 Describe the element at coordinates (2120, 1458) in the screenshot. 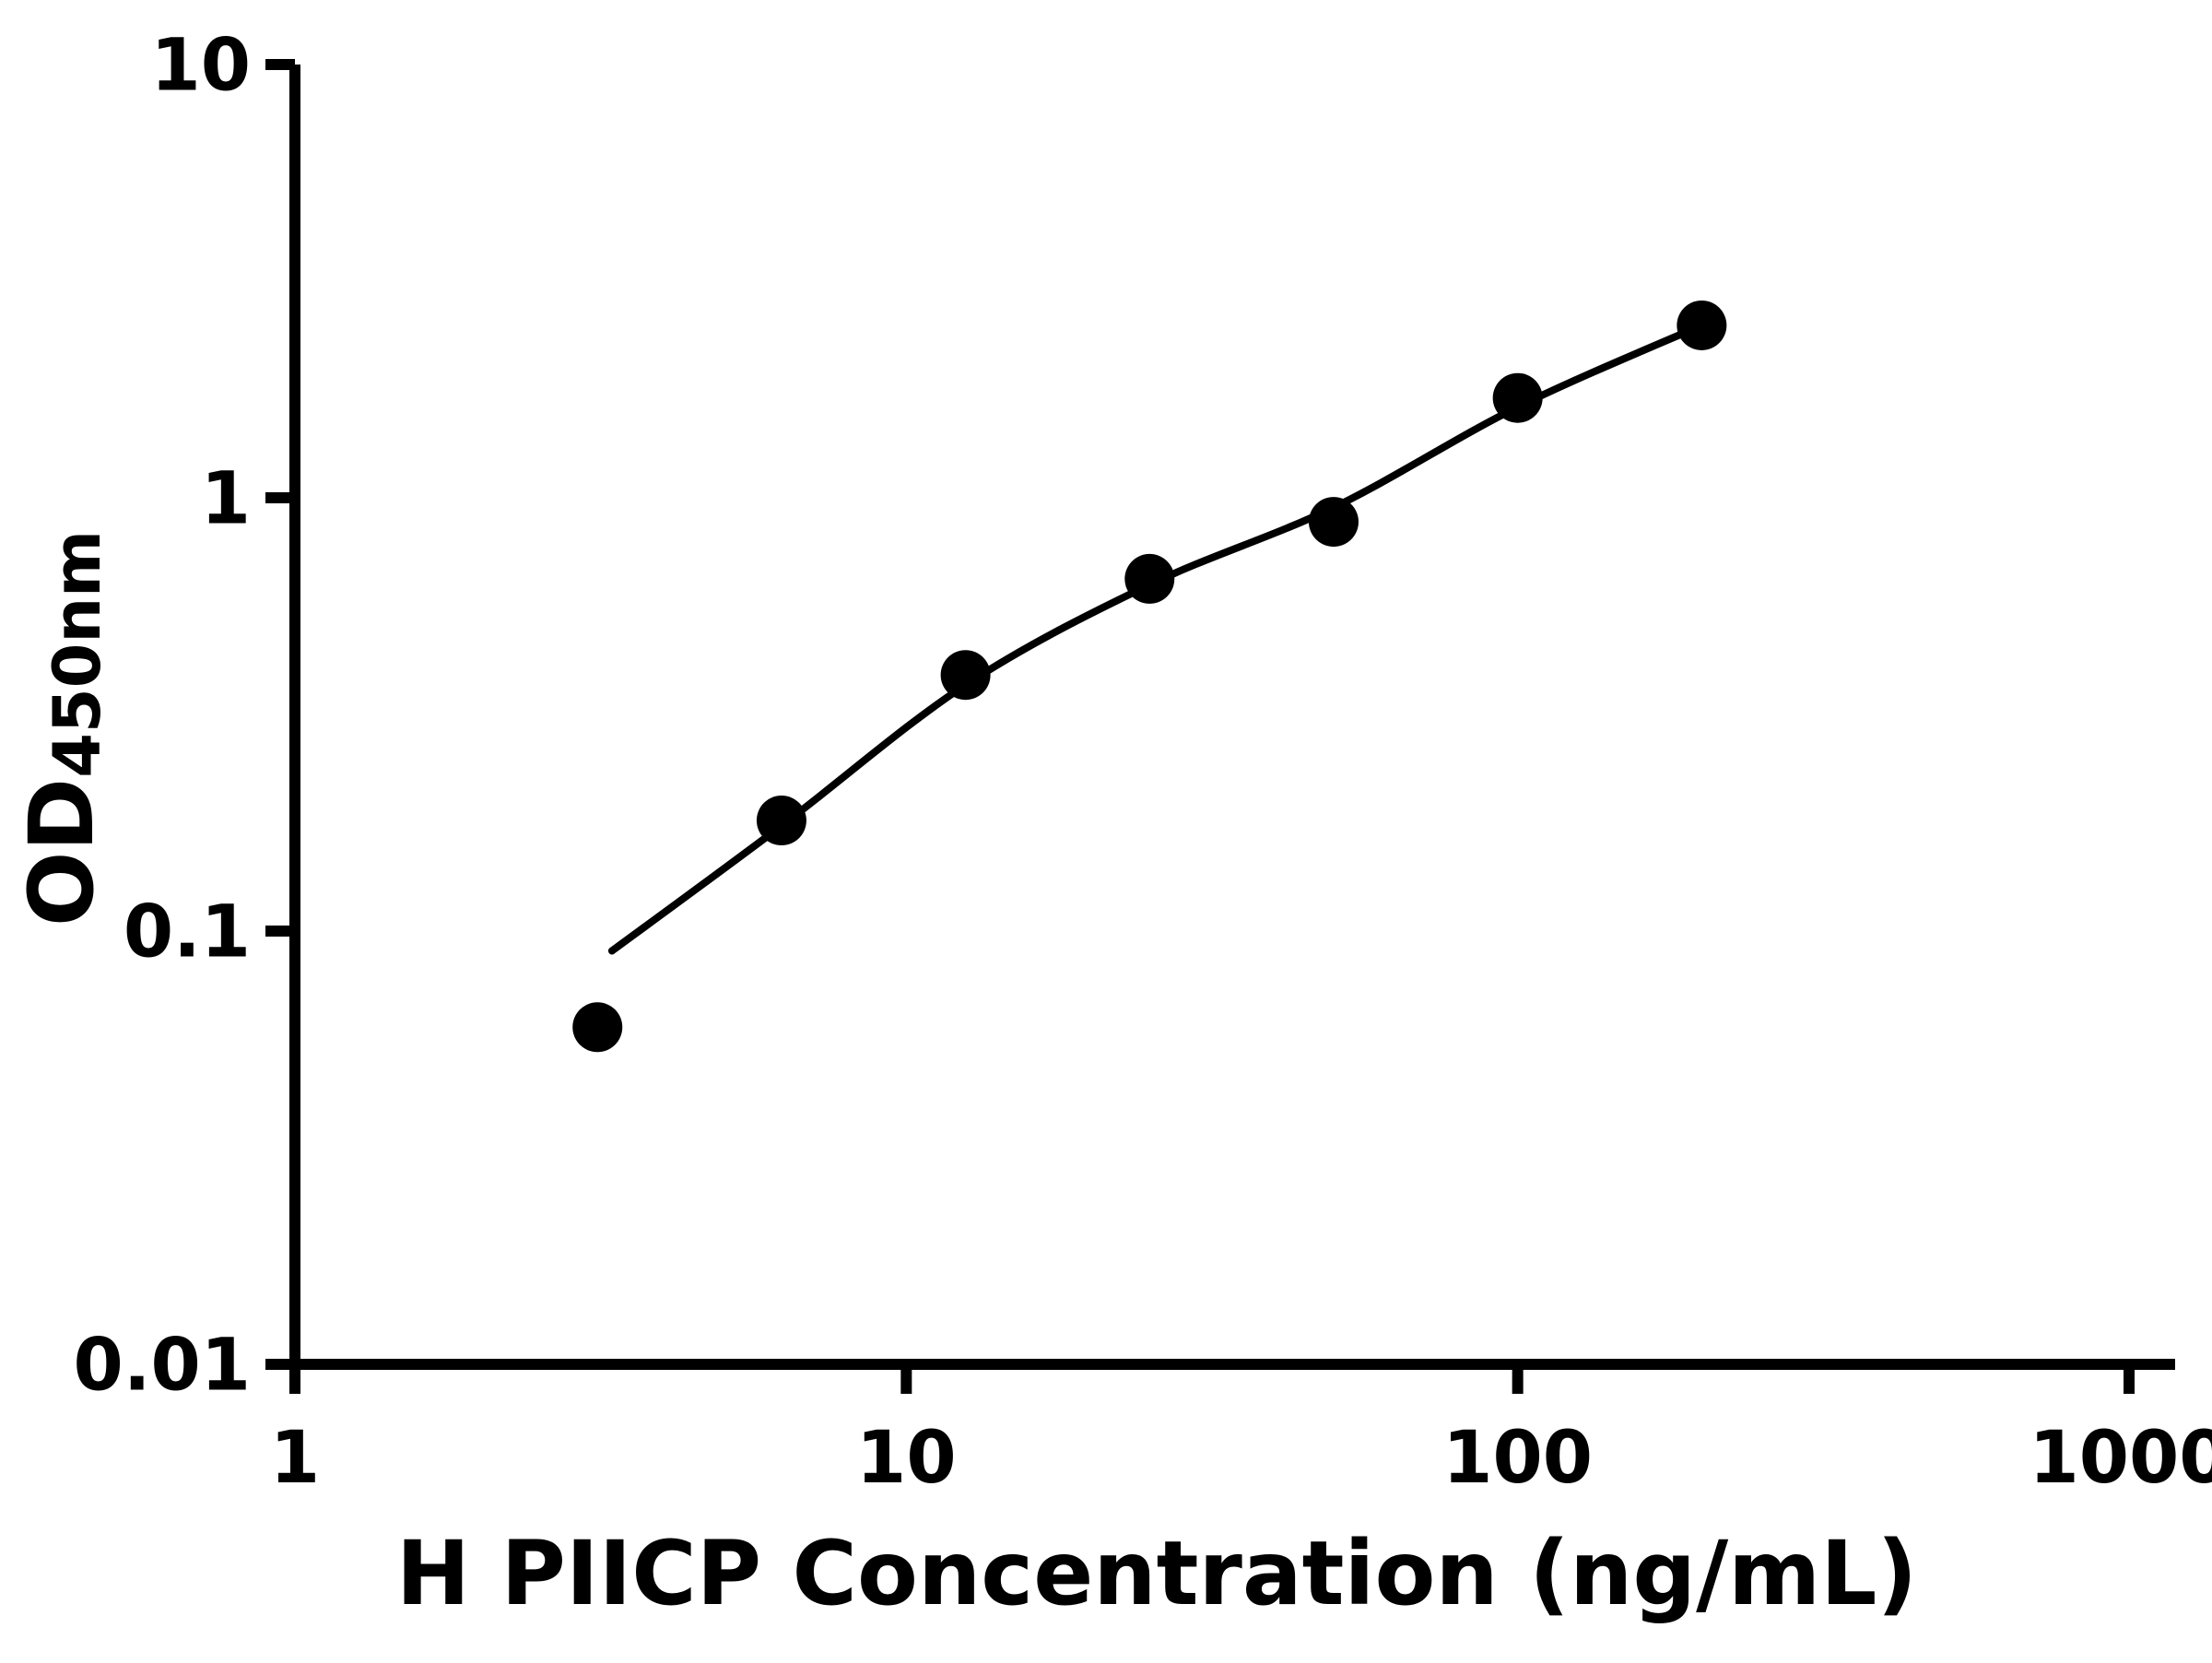

I see `x-tick-label: 1000` at that location.